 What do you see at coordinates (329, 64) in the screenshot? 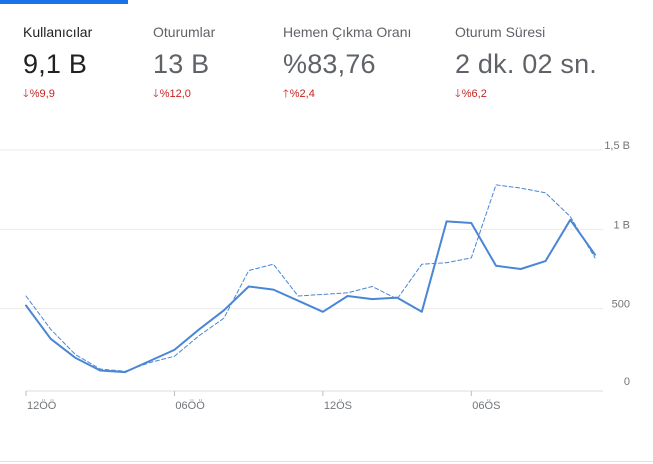
I see `metric-bounce-rate-value: %83,76` at bounding box center [329, 64].